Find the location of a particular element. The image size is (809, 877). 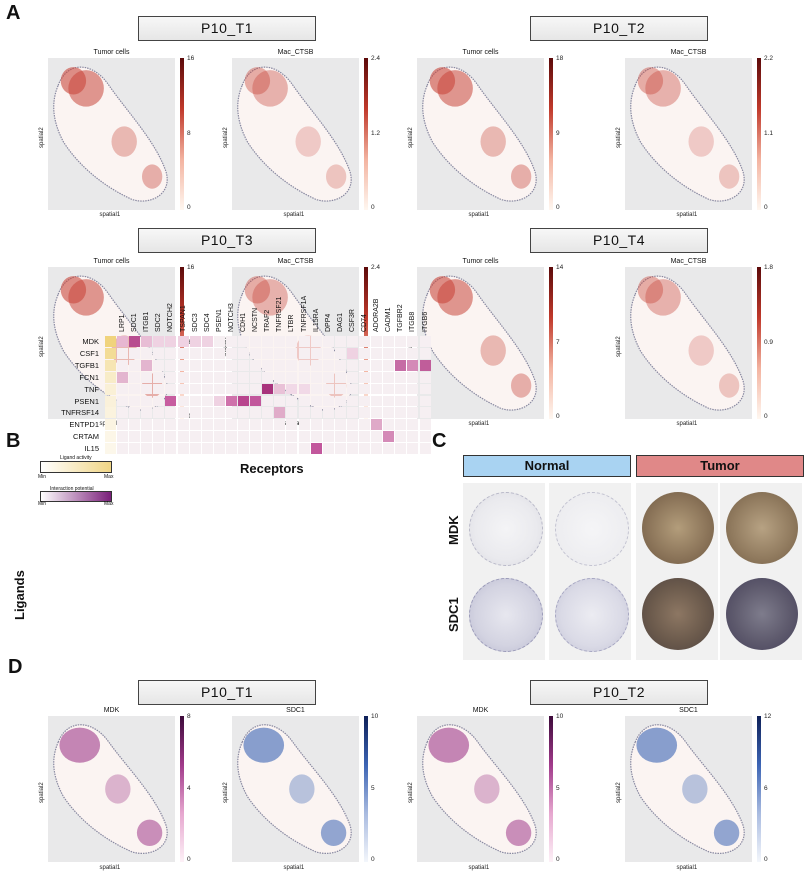

ihc-row-sdc1: SDC1 is located at coordinates (453, 614).